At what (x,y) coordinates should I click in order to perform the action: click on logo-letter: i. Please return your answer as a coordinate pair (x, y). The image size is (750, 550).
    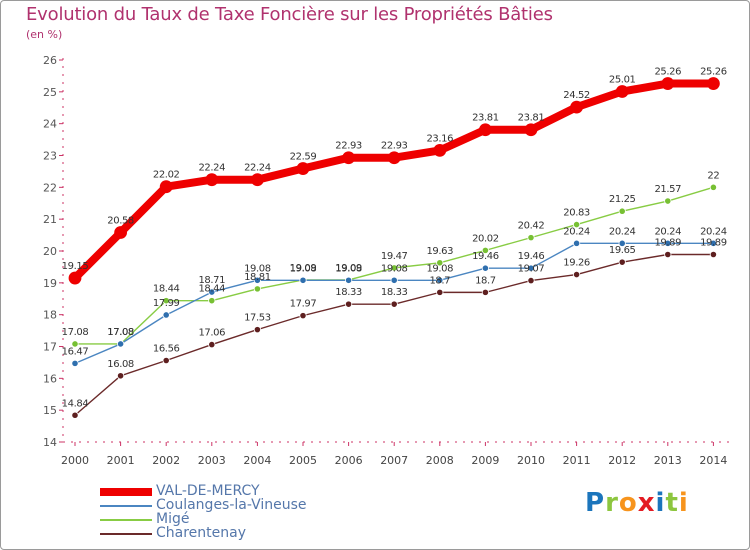
    Looking at the image, I should click on (660, 503).